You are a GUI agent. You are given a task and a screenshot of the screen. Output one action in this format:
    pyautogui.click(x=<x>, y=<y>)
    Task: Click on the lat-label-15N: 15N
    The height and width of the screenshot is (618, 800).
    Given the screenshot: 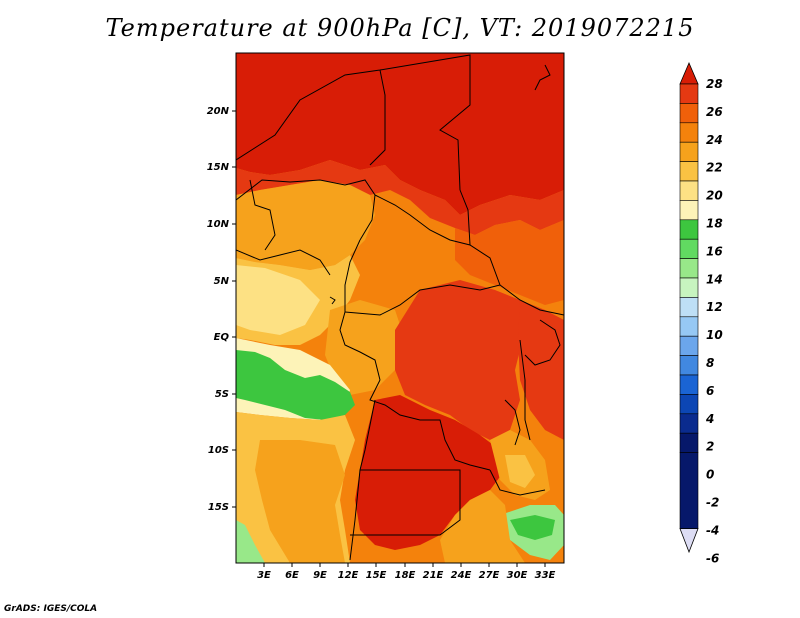 What is the action you would take?
    pyautogui.click(x=218, y=167)
    